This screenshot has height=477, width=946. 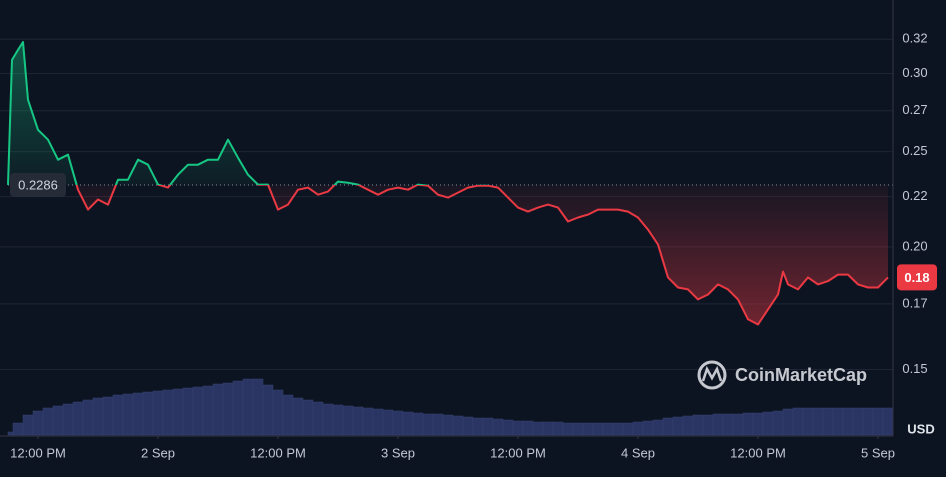 I want to click on logo, so click(x=712, y=375).